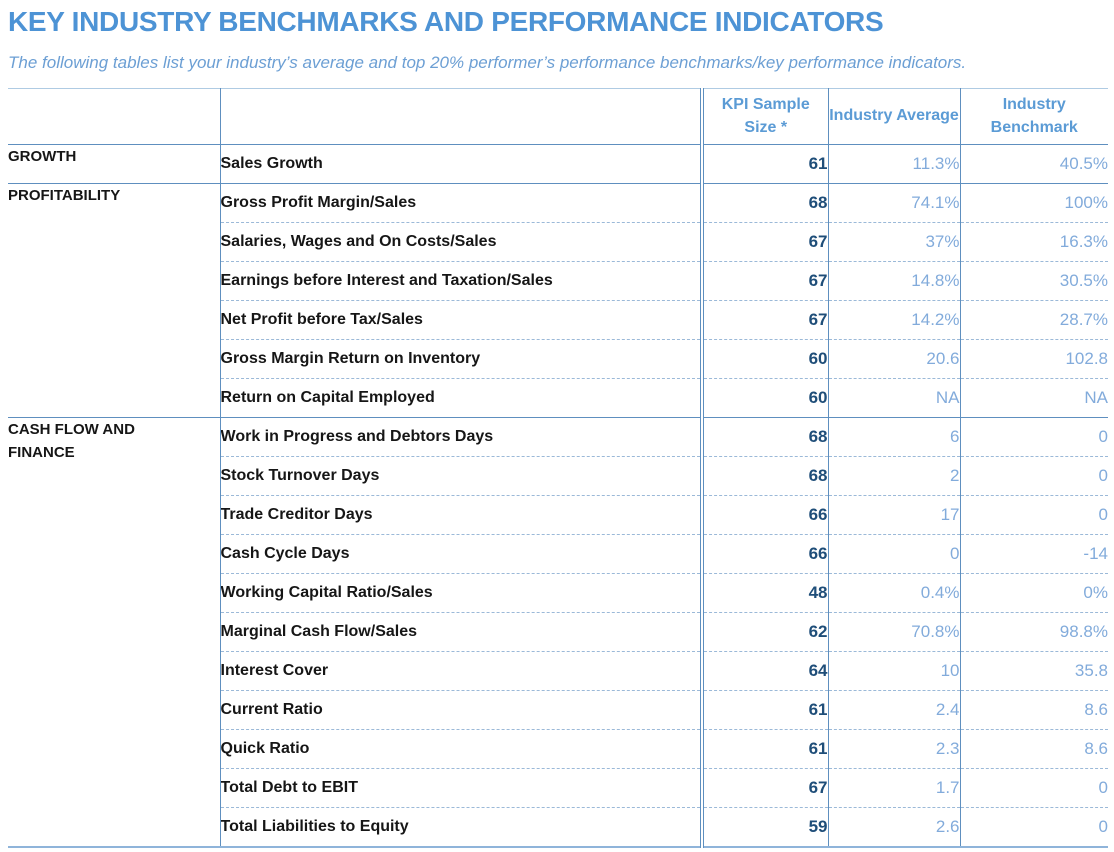 The height and width of the screenshot is (852, 1114). I want to click on table-row: Quick Ratio 61 2.3 8.6, so click(558, 749).